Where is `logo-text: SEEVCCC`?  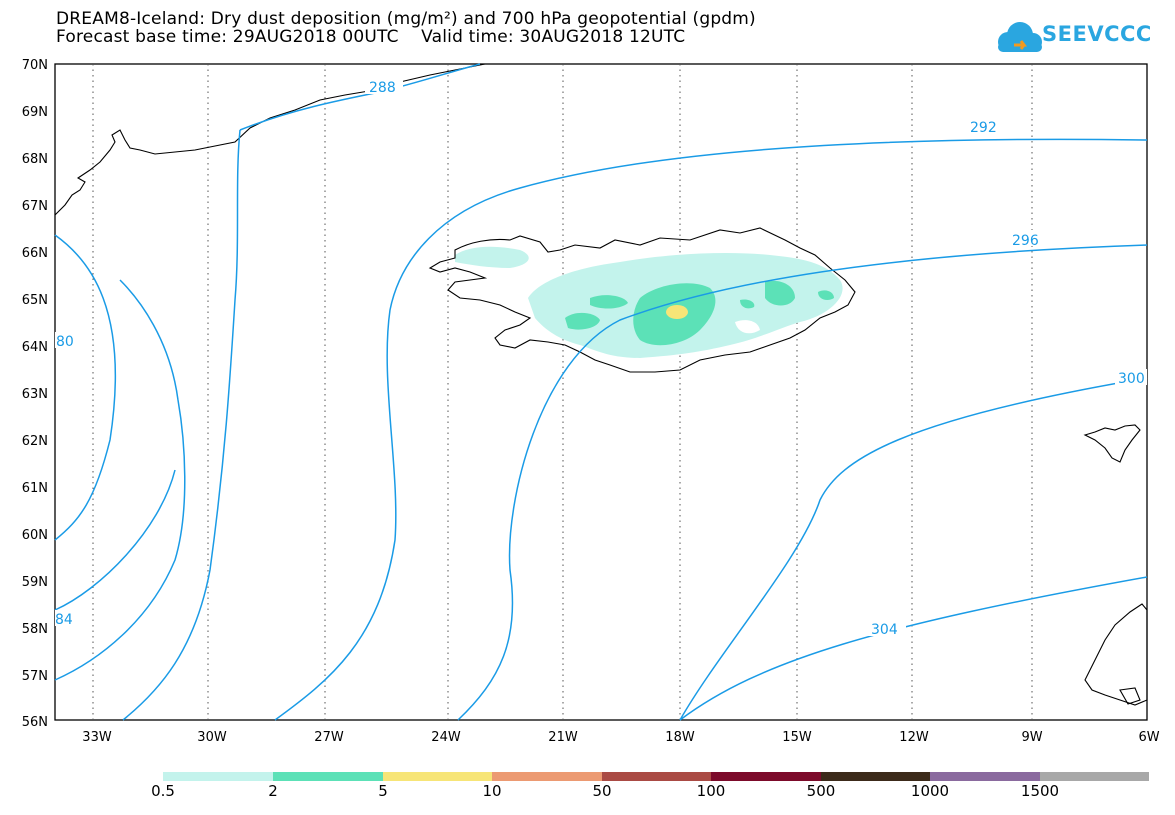 logo-text: SEEVCCC is located at coordinates (1097, 34).